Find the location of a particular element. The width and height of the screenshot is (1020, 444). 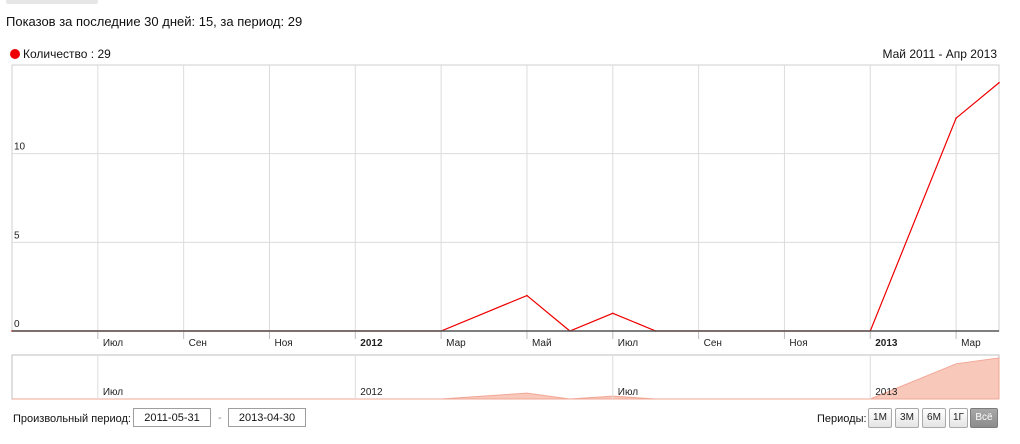

periods-label: Периоды: is located at coordinates (842, 419).